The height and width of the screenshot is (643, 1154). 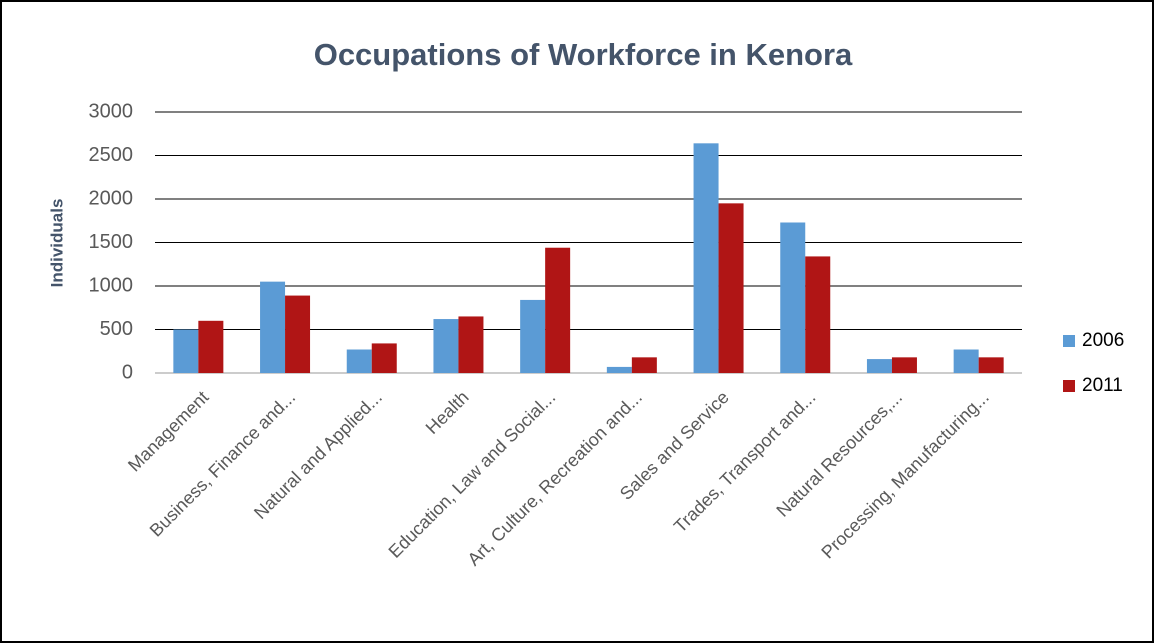 I want to click on y-tick-label: 500, so click(x=116, y=329).